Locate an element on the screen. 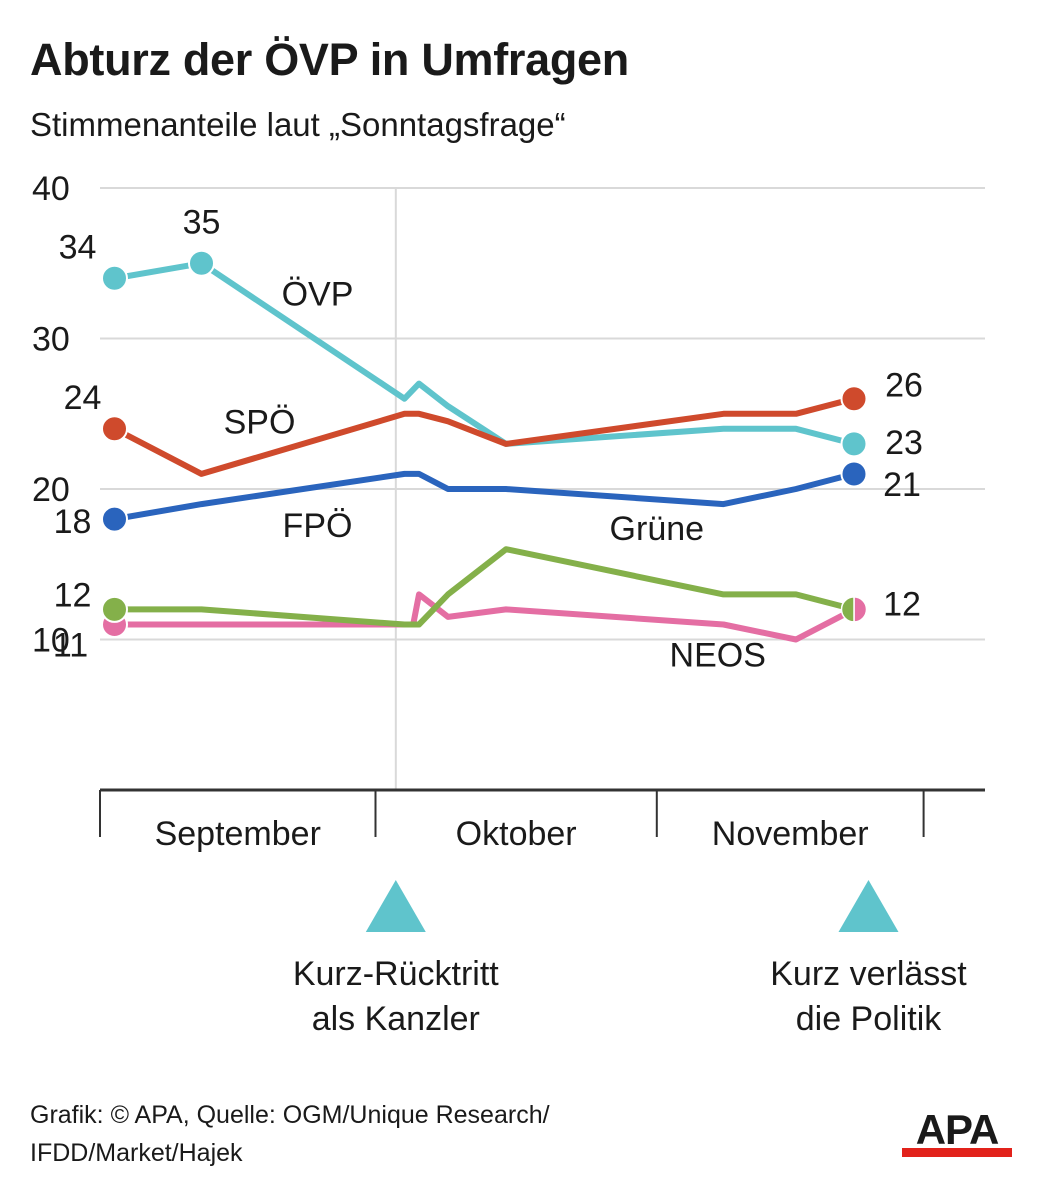  data-label-grune-0: 12 is located at coordinates (73, 595).